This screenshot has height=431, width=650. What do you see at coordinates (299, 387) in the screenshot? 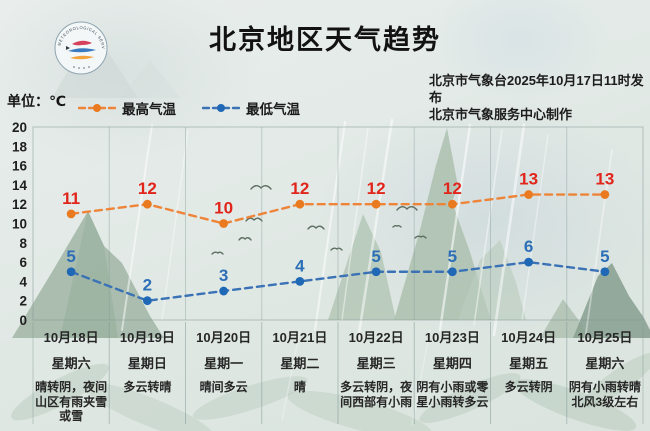
I see `day-weather-description: 晴` at bounding box center [299, 387].